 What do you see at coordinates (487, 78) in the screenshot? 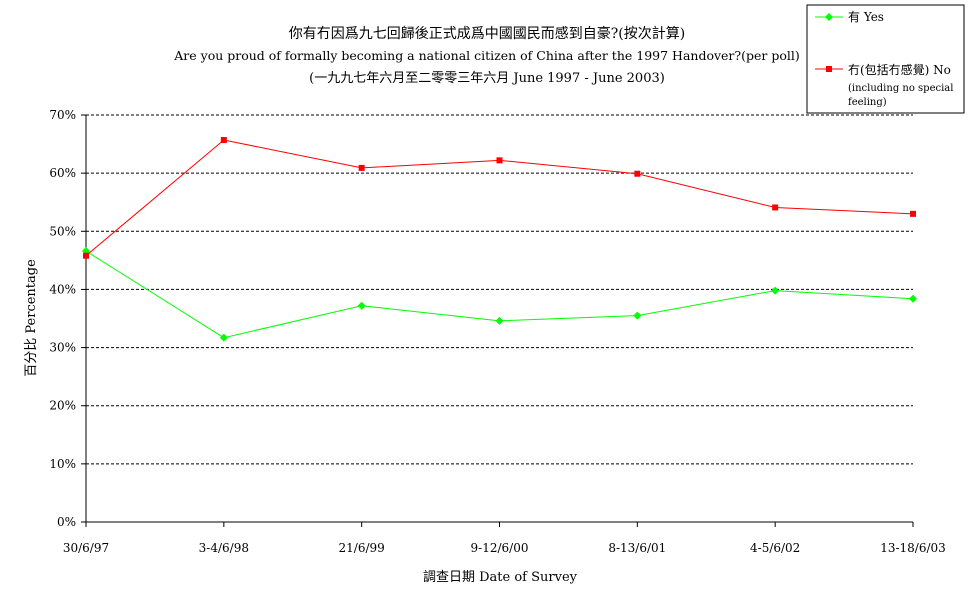
I see `chart-period: (一九九七年六月至二零零三年六月 June 1997 - June 2003)` at bounding box center [487, 78].